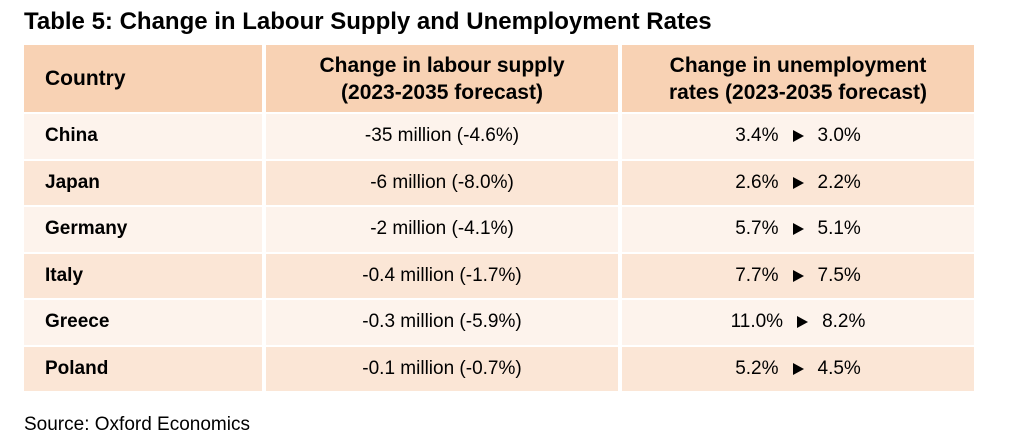  Describe the element at coordinates (143, 79) in the screenshot. I see `header-country: Country` at that location.